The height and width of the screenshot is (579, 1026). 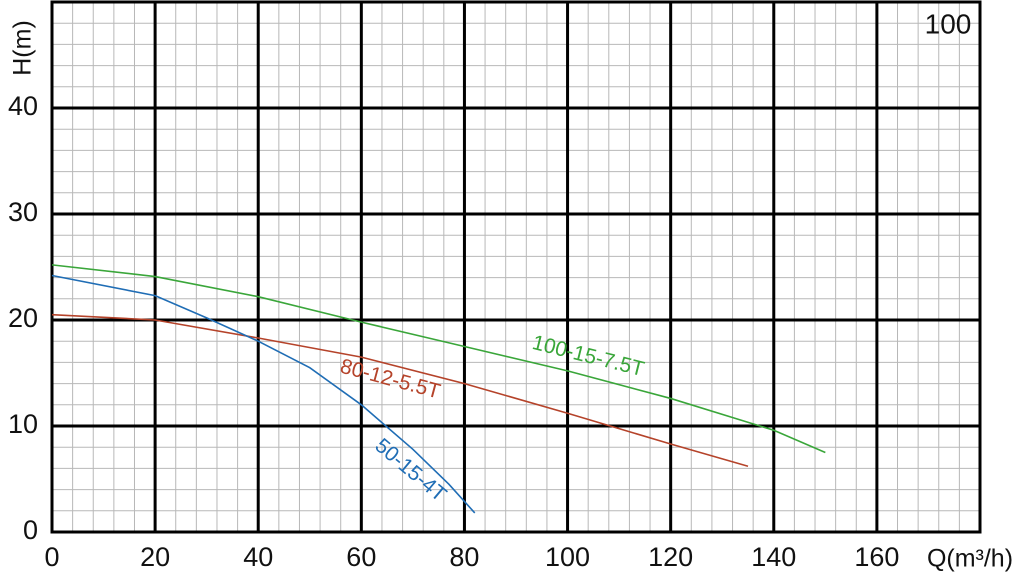 I want to click on y-tick-label: 0, so click(x=30, y=530).